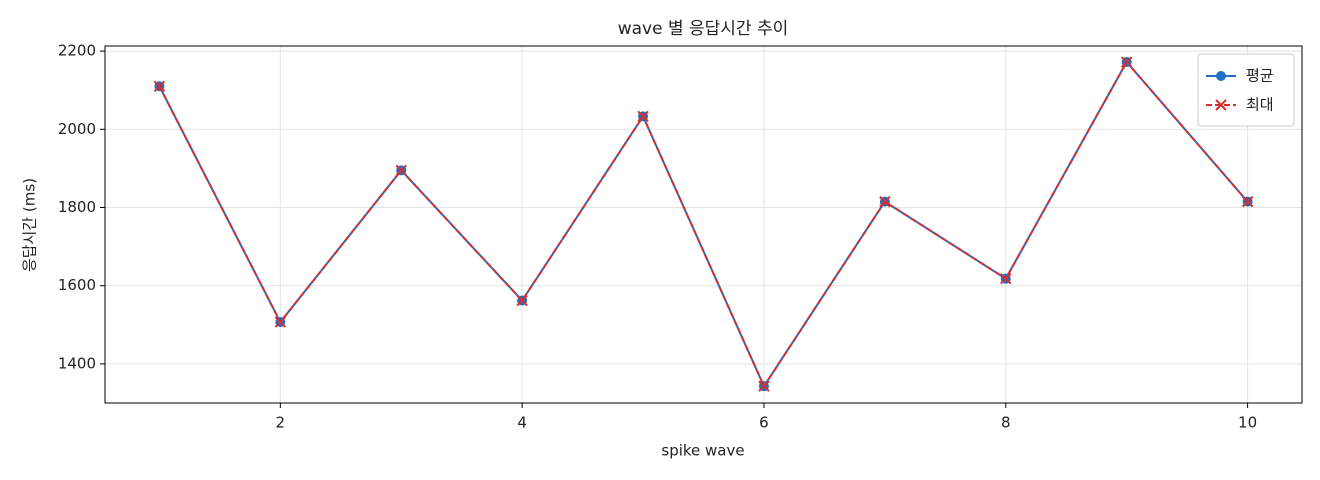 This screenshot has width=1320, height=480. Describe the element at coordinates (281, 423) in the screenshot. I see `x-tick-label: 2` at that location.